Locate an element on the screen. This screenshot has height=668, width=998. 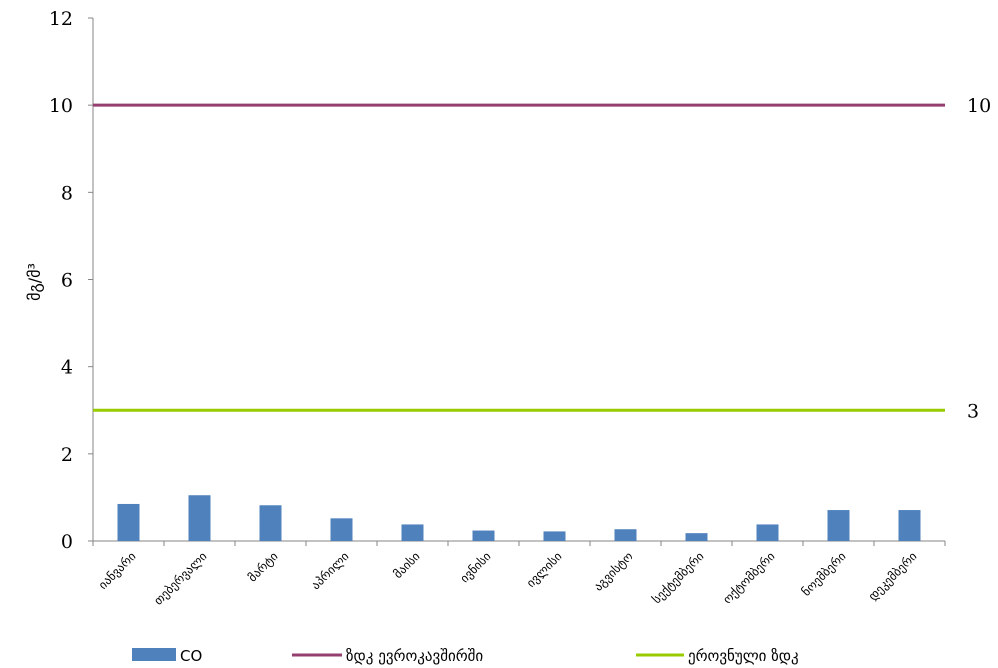
x-tick-label: აპრილი is located at coordinates (330, 570).